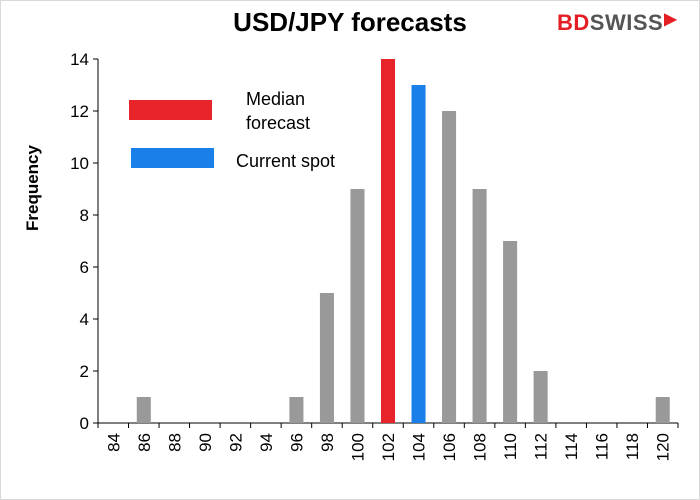  Describe the element at coordinates (670, 19) in the screenshot. I see `logo-arrow-icon: ▶` at that location.